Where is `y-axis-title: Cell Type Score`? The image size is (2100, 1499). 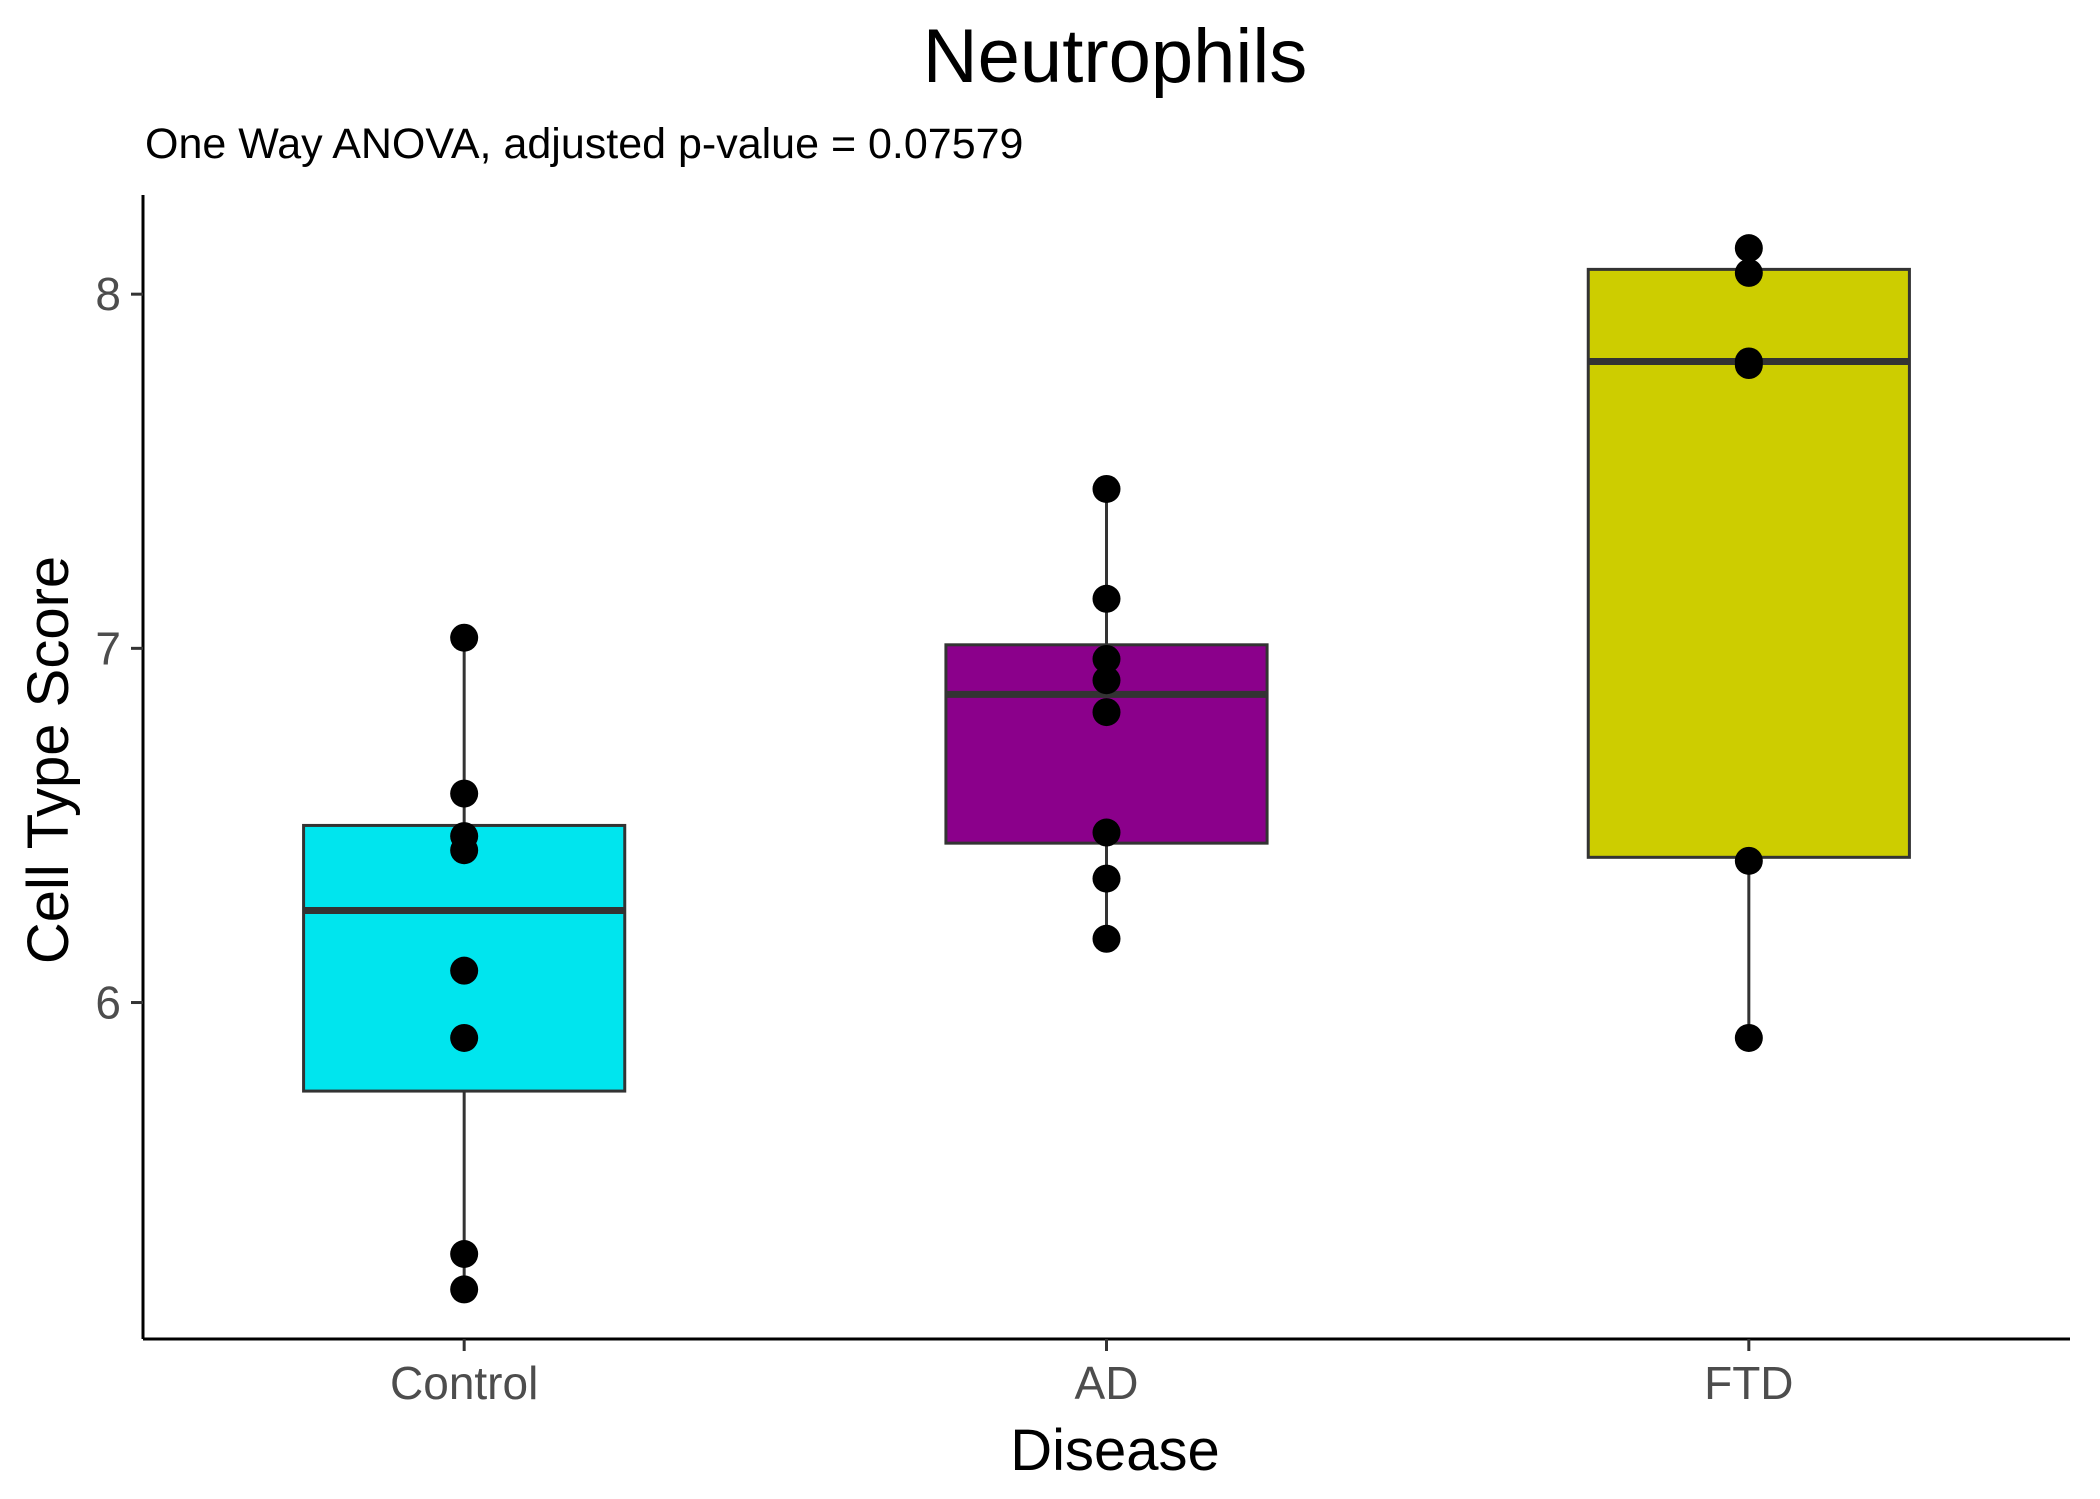
y-axis-title: Cell Type Score is located at coordinates (48, 760).